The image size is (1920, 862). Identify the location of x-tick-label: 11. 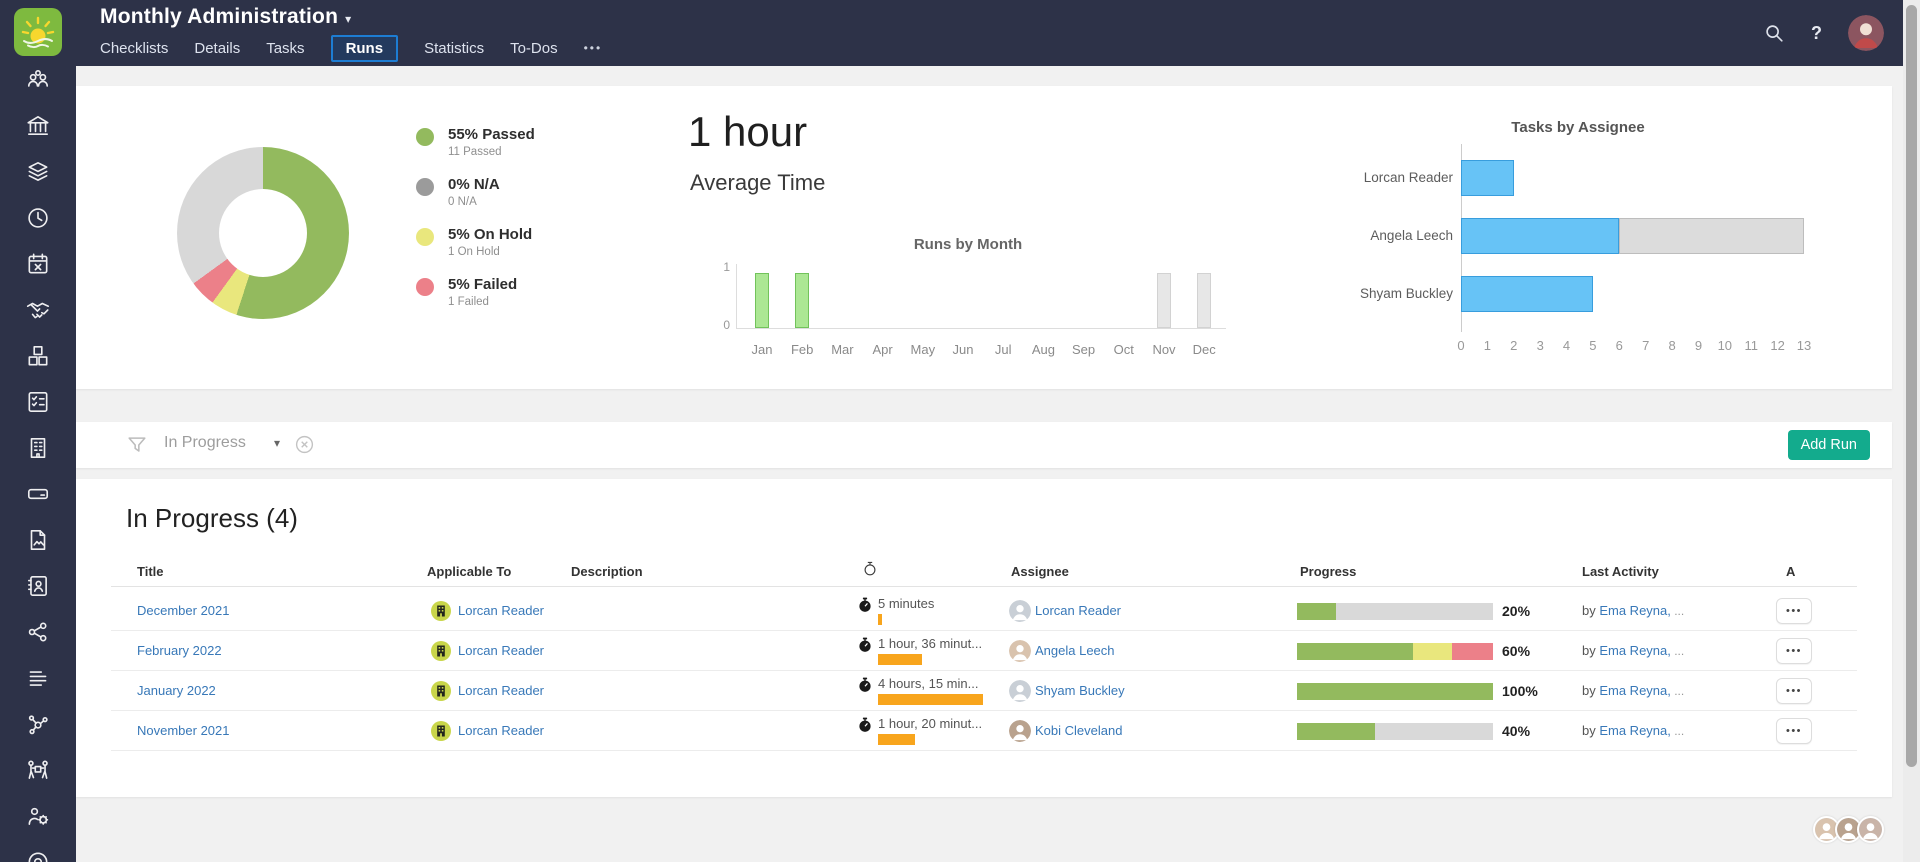
(1751, 345).